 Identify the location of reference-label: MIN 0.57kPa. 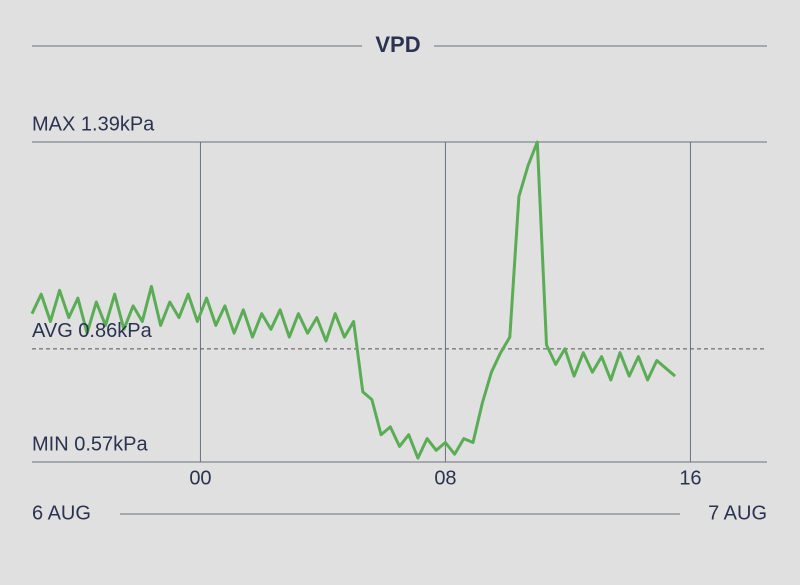
(90, 444).